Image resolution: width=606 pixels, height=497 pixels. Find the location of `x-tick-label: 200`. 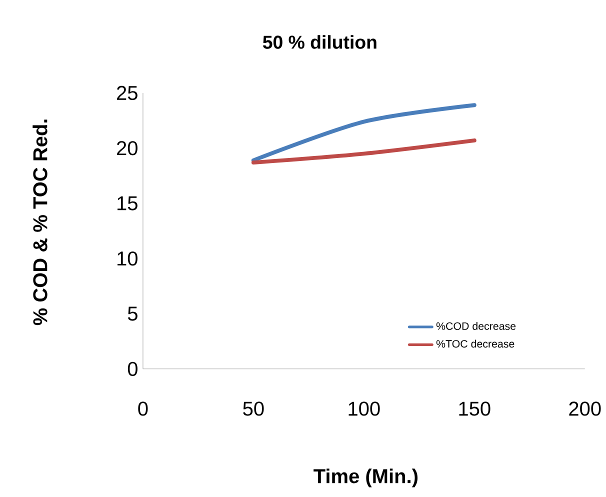

x-tick-label: 200 is located at coordinates (585, 409).